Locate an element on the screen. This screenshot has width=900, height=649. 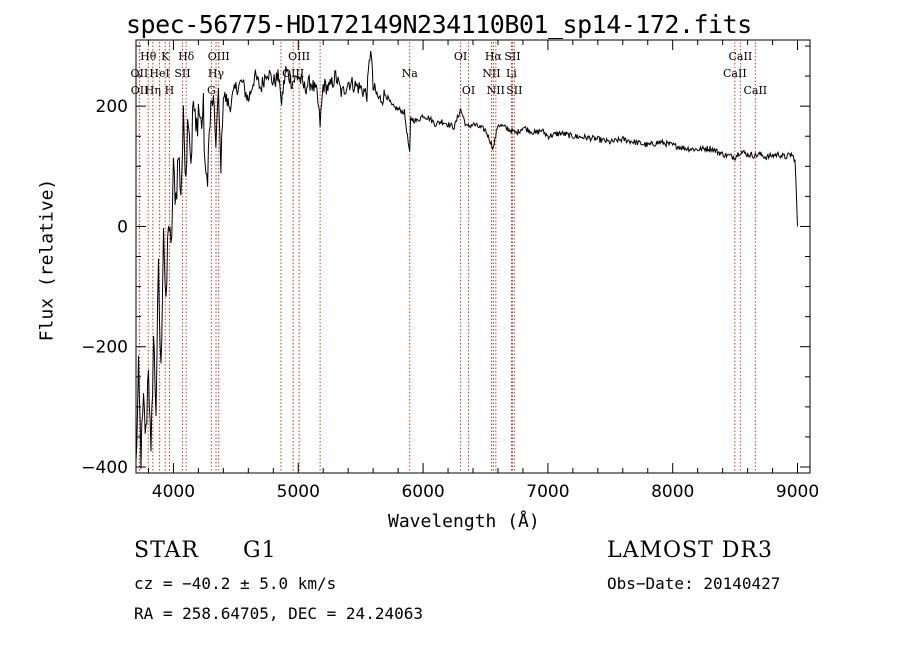
line-label-CaII-8662: CaII is located at coordinates (755, 90).